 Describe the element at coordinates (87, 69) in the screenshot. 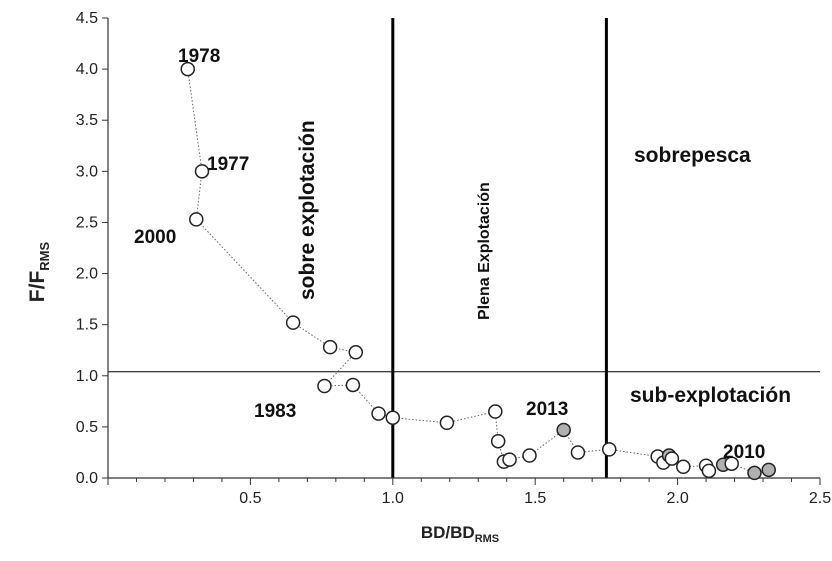

I see `y-tick-label: 4.0` at that location.